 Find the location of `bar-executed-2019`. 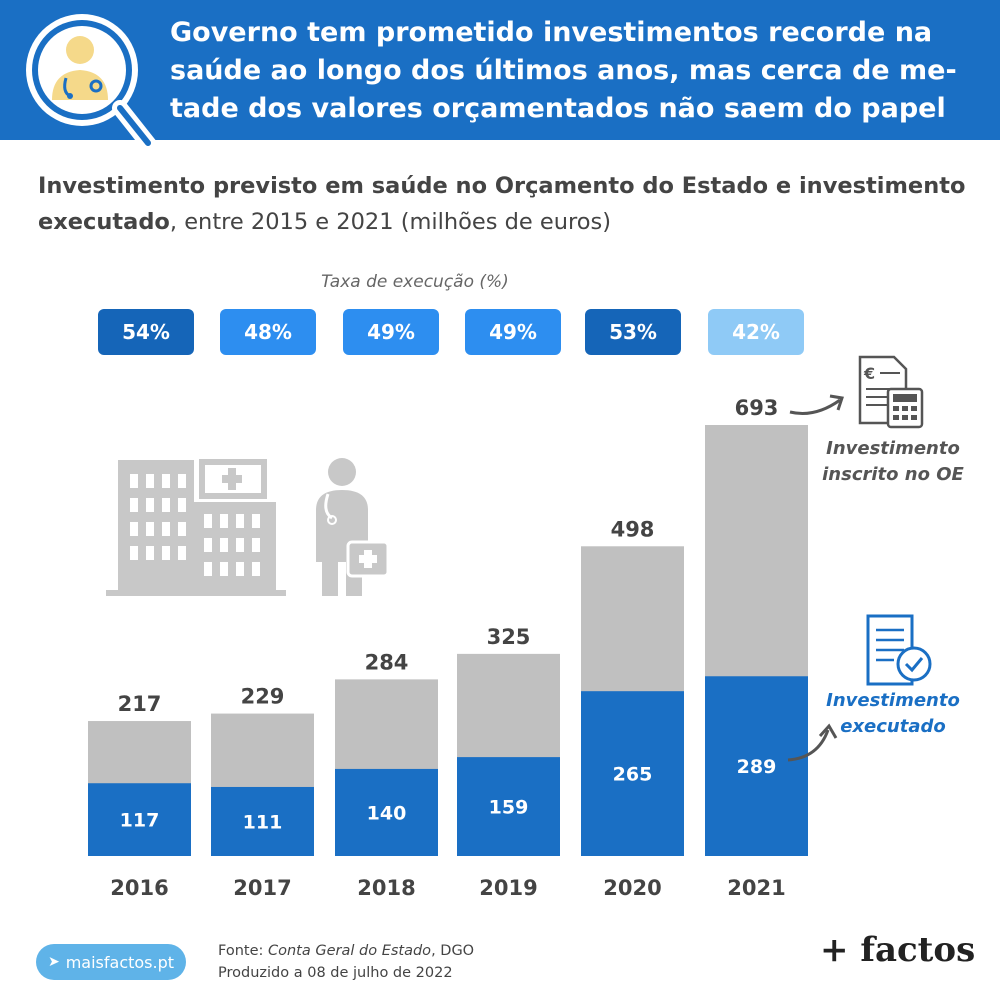

bar-executed-2019 is located at coordinates (508, 806).